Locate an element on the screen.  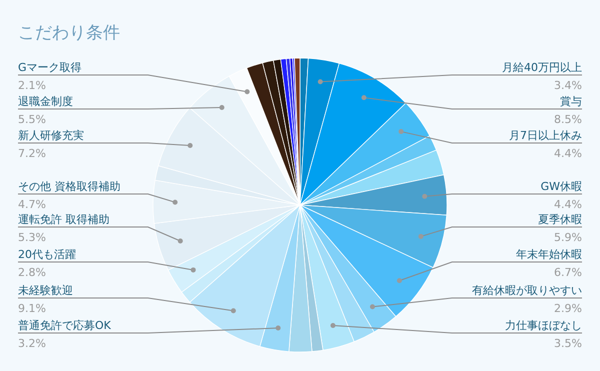
slice-label: 有給休暇が取りやすい is located at coordinates (527, 290).